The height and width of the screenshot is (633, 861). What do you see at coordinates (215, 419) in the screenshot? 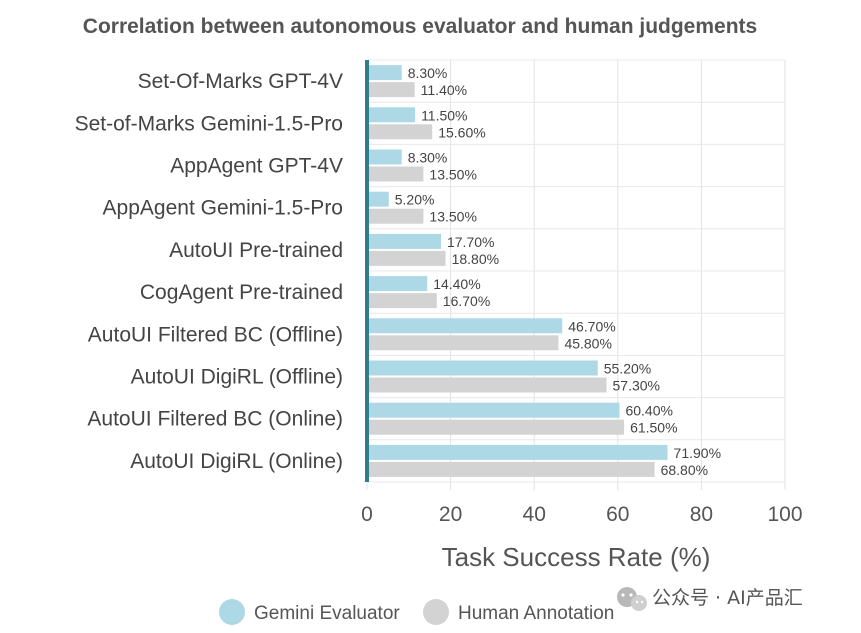
I see `category-label: AutoUI Filtered BC (Online)` at bounding box center [215, 419].